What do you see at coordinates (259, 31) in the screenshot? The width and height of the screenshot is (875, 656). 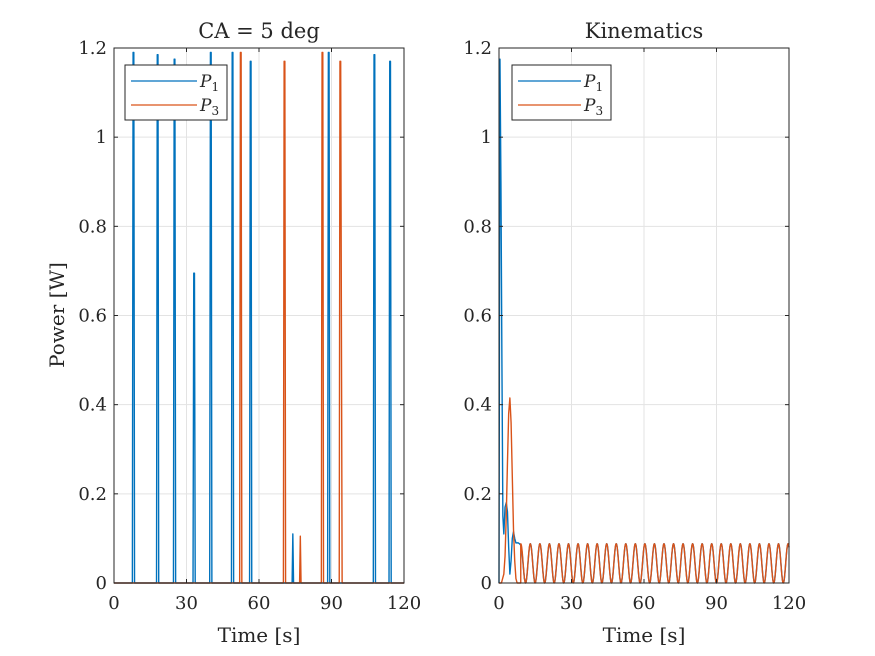 I see `chart-title: CA = 5 deg` at bounding box center [259, 31].